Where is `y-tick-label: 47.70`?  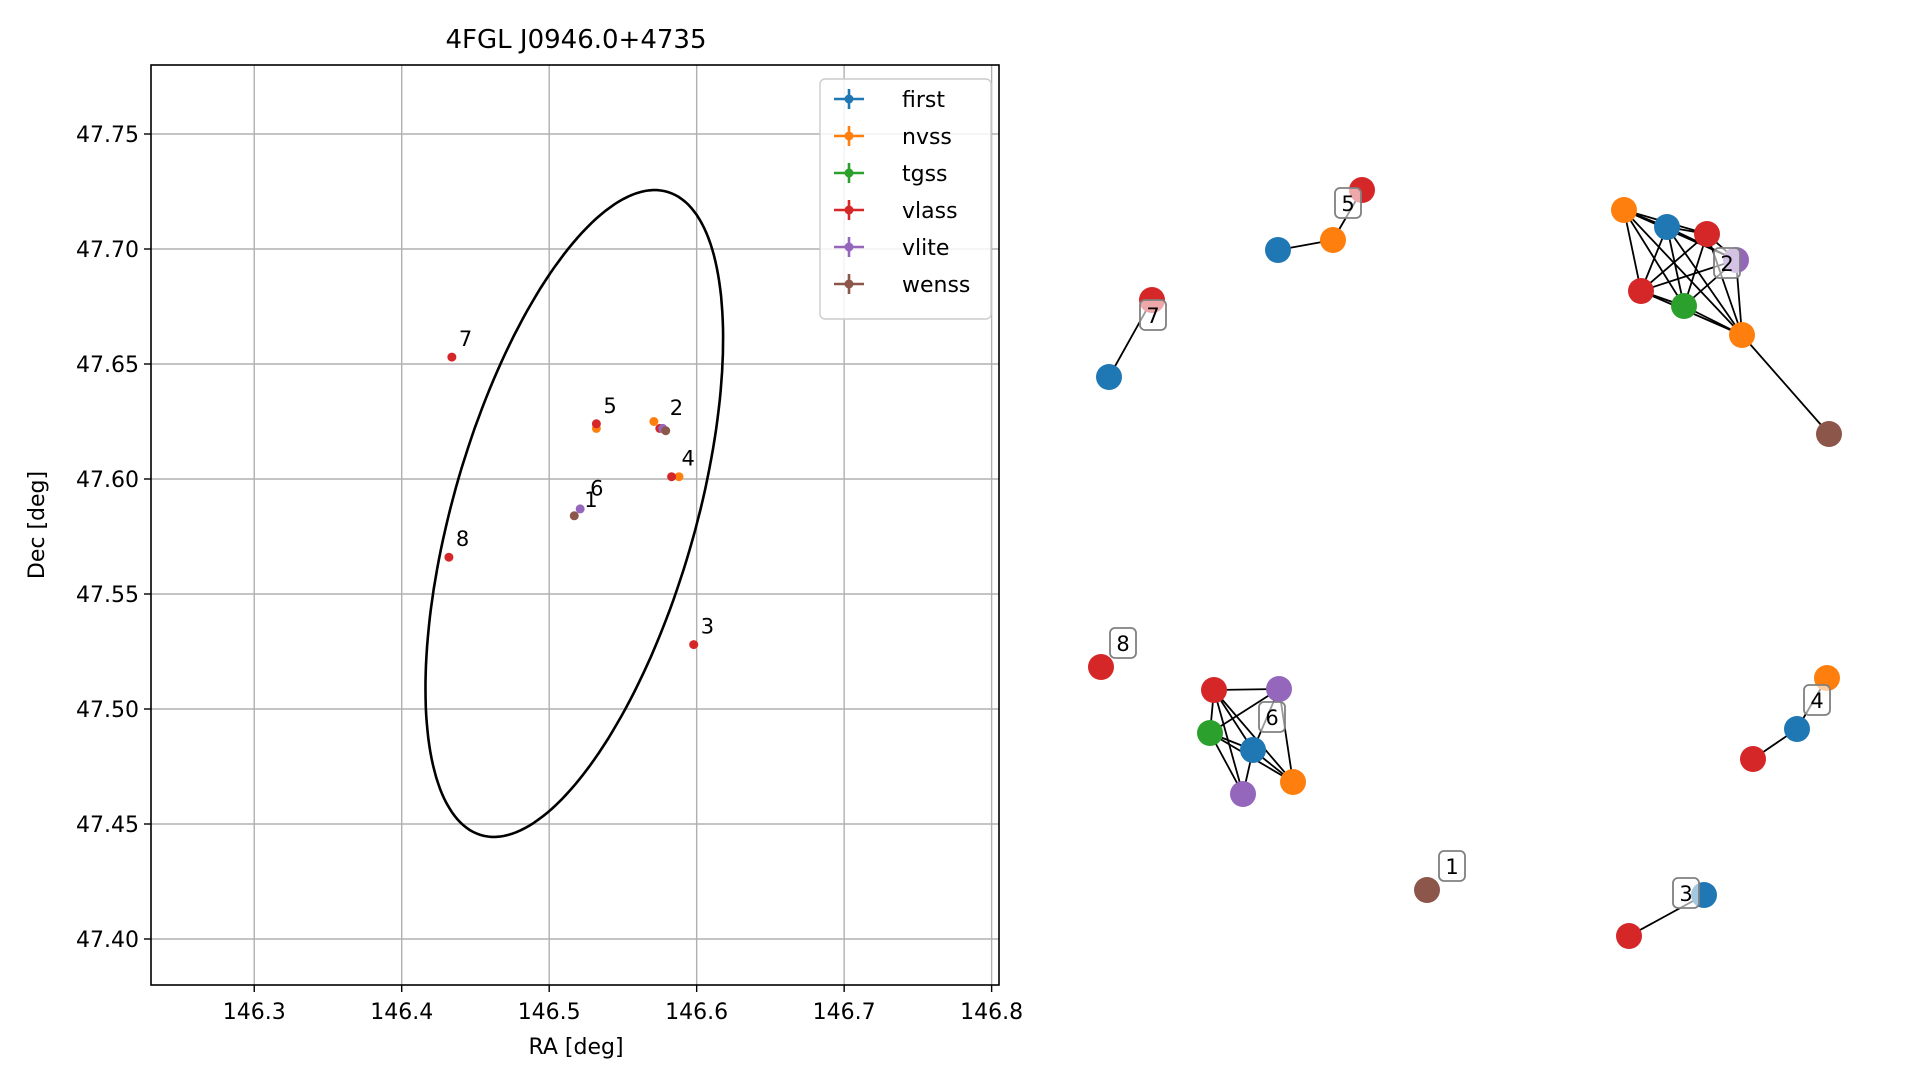
y-tick-label: 47.70 is located at coordinates (107, 250).